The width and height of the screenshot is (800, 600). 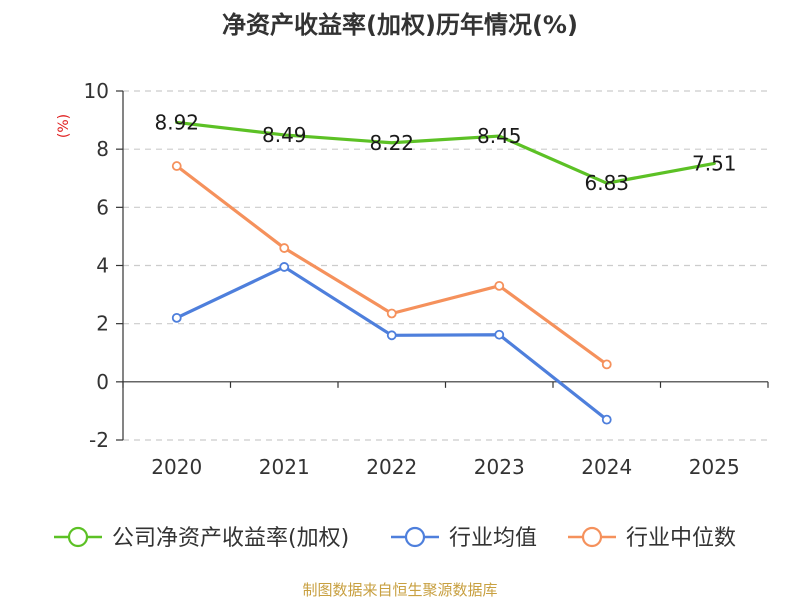 I want to click on chart-title: 净资产收益率(加权)历年情况(%), so click(x=400, y=25).